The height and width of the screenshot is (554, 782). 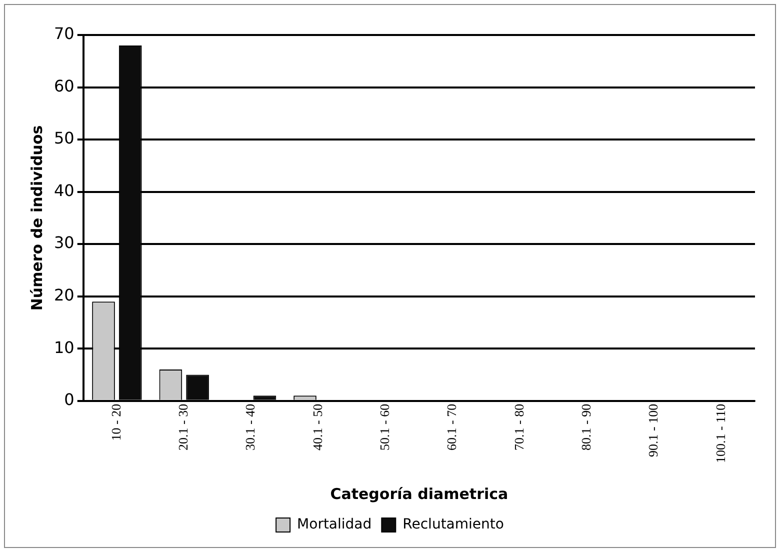 I want to click on y-tick-label: 20, so click(x=64, y=295).